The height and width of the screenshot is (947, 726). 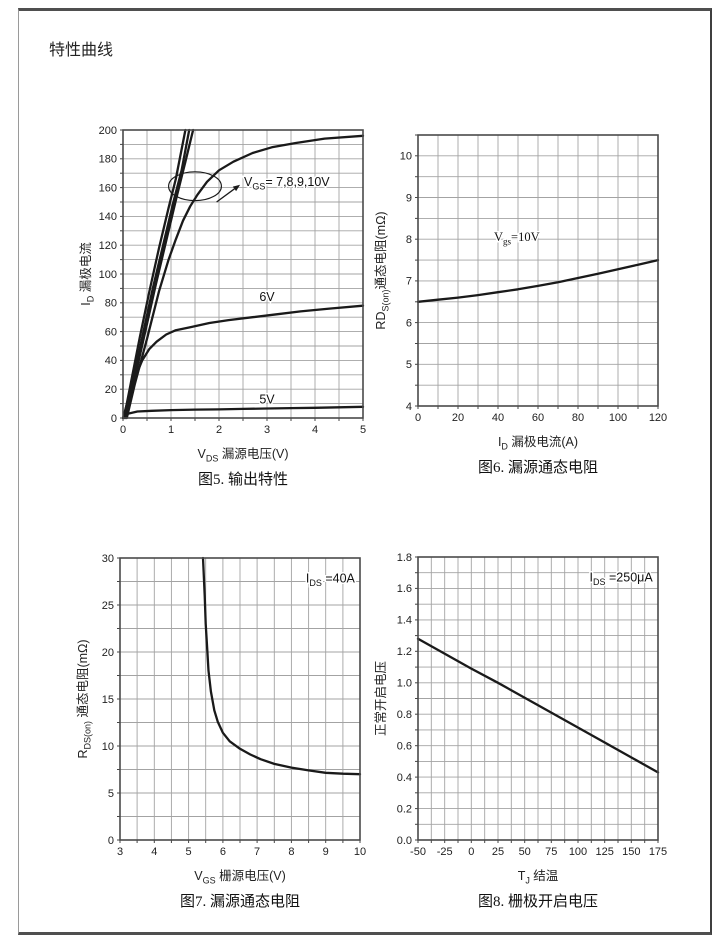 What do you see at coordinates (242, 479) in the screenshot?
I see `figure-5-caption: 图5. 输出特性` at bounding box center [242, 479].